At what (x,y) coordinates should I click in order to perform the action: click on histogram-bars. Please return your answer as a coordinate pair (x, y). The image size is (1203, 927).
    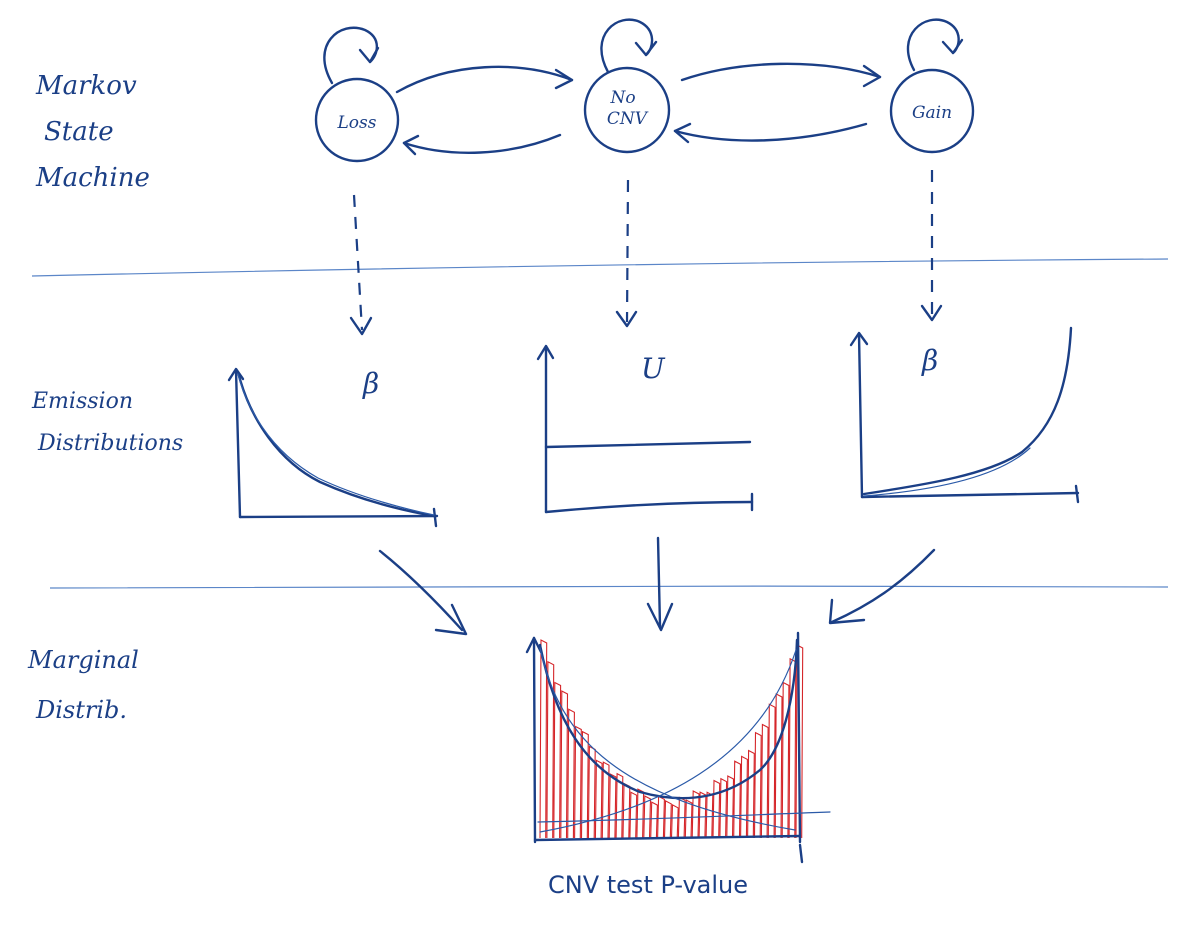
    Looking at the image, I should click on (671, 739).